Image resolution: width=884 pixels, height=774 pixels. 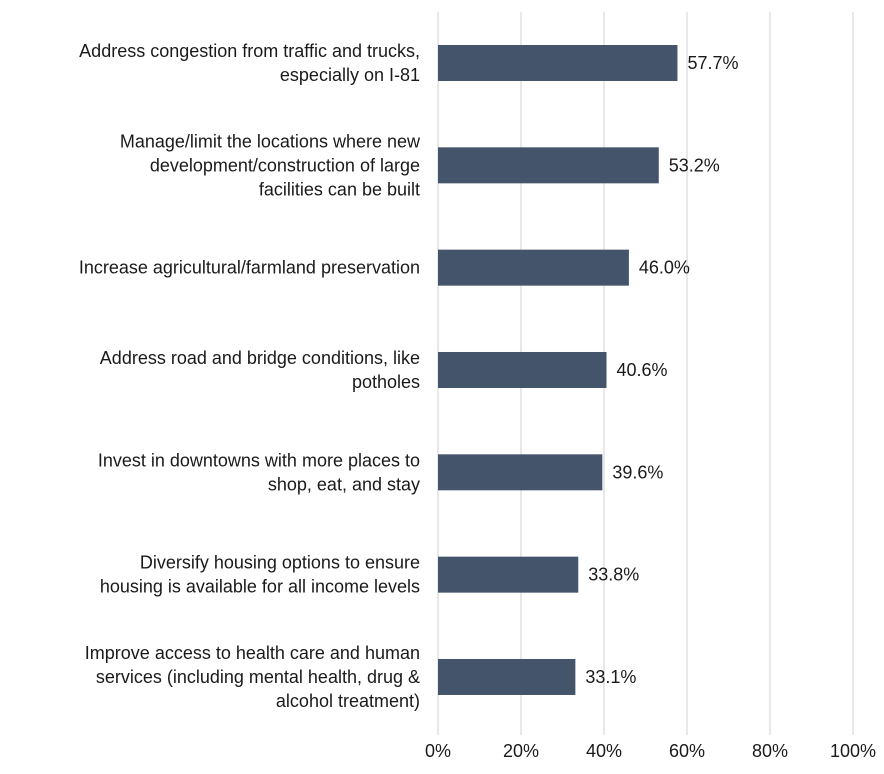 I want to click on x-tick-label: 20%, so click(x=521, y=751).